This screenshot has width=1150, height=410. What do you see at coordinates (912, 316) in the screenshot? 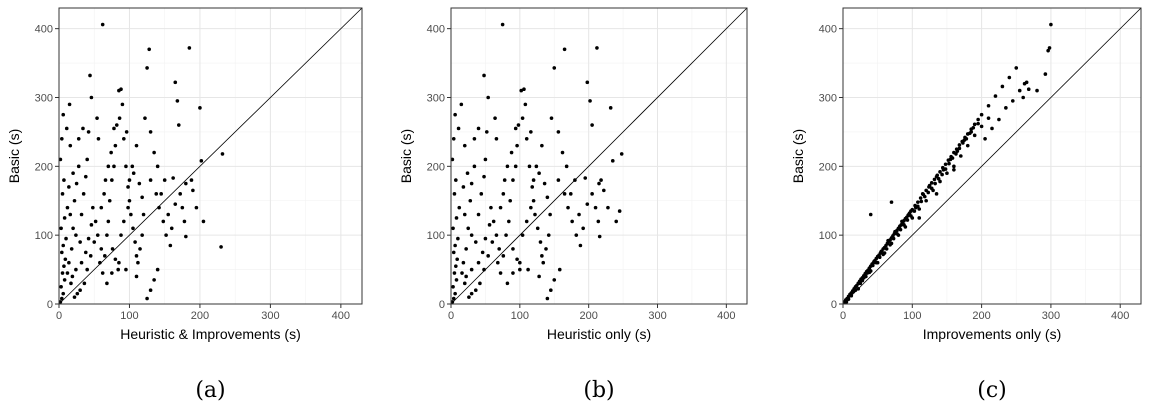
I see `x-tick-label: 100` at bounding box center [912, 316].